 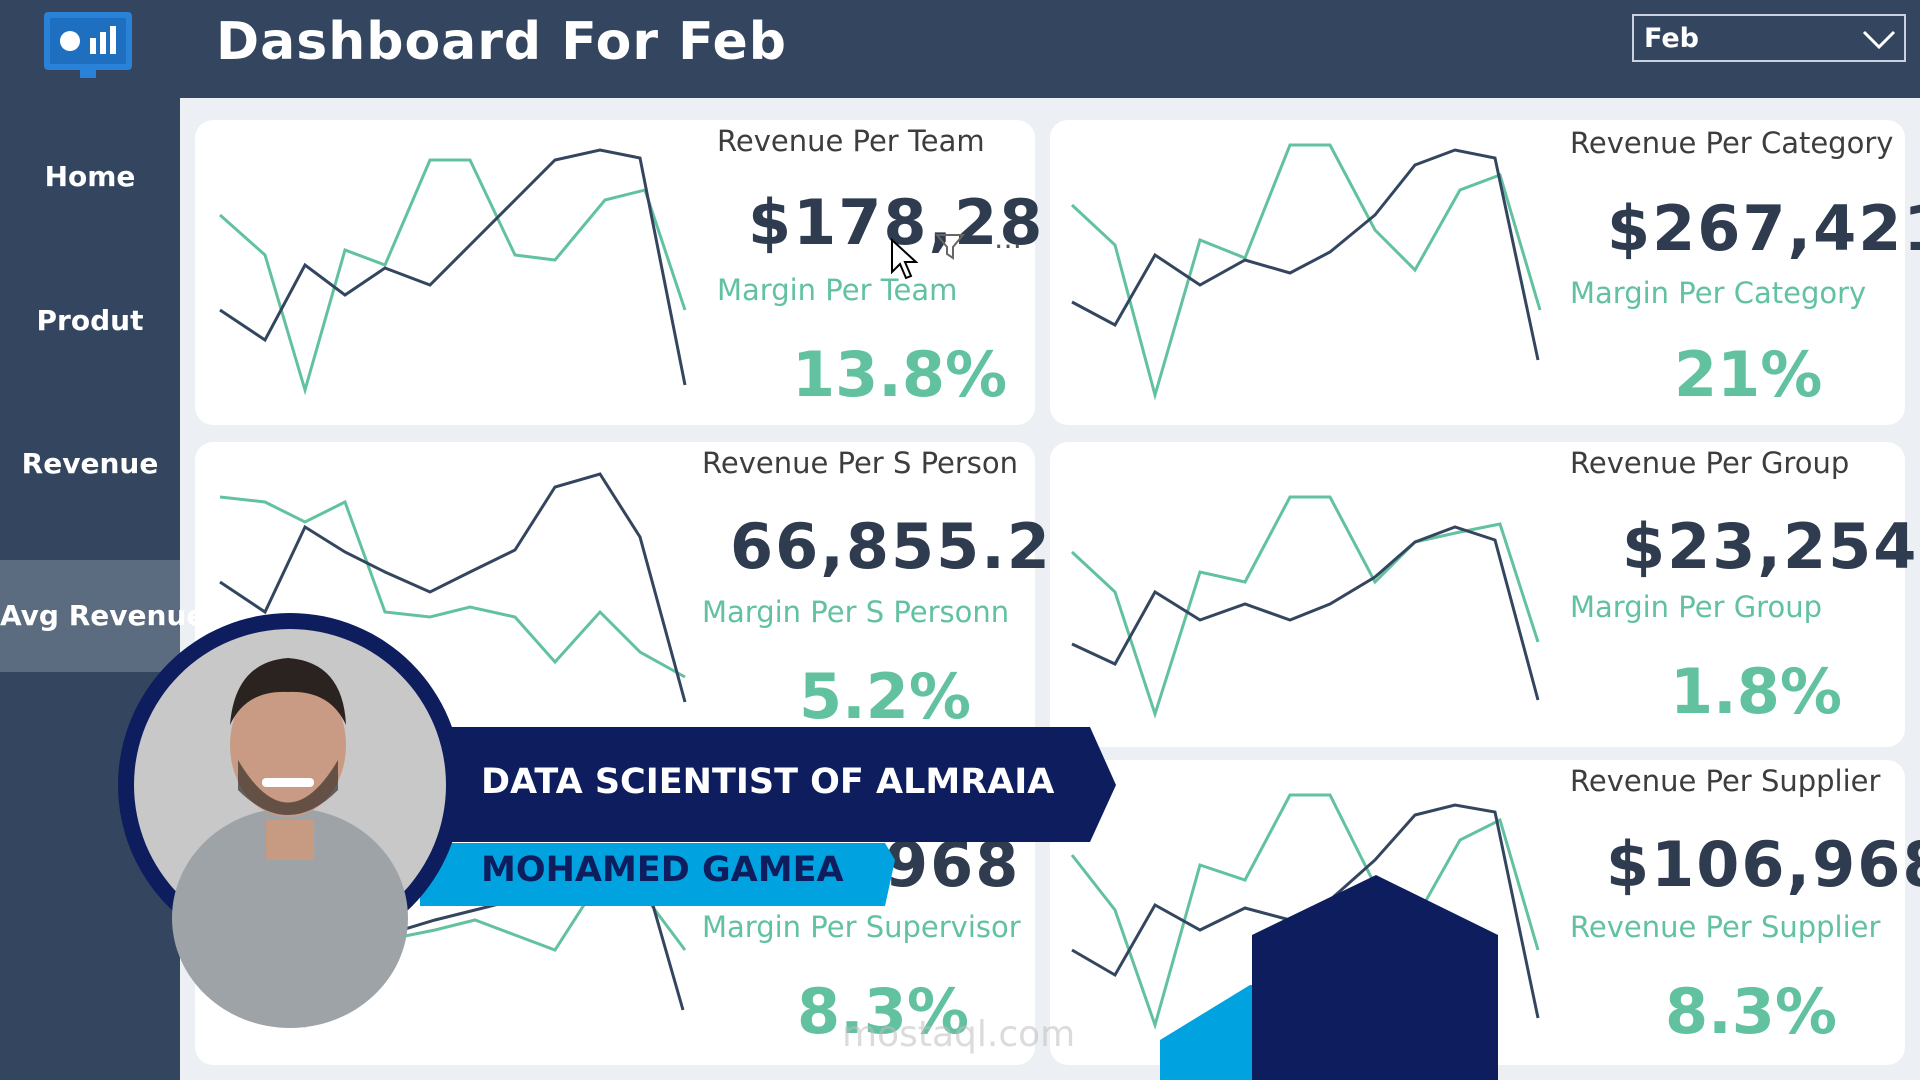 I want to click on sidebar: Home Produt Revenue Avg Revenue, so click(x=102, y=589).